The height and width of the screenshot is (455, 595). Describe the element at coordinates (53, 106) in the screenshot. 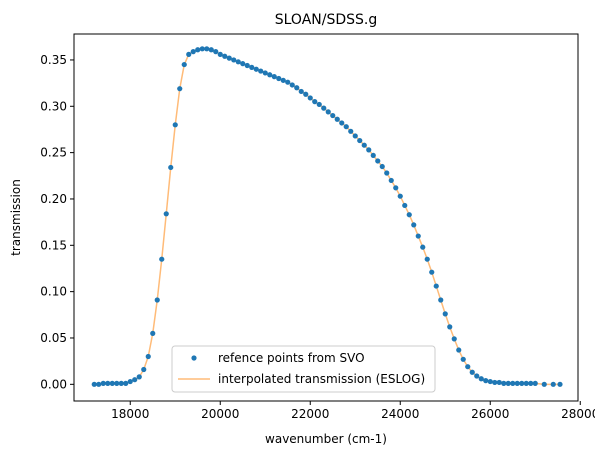

I see `y-tick-label: 0.30` at that location.